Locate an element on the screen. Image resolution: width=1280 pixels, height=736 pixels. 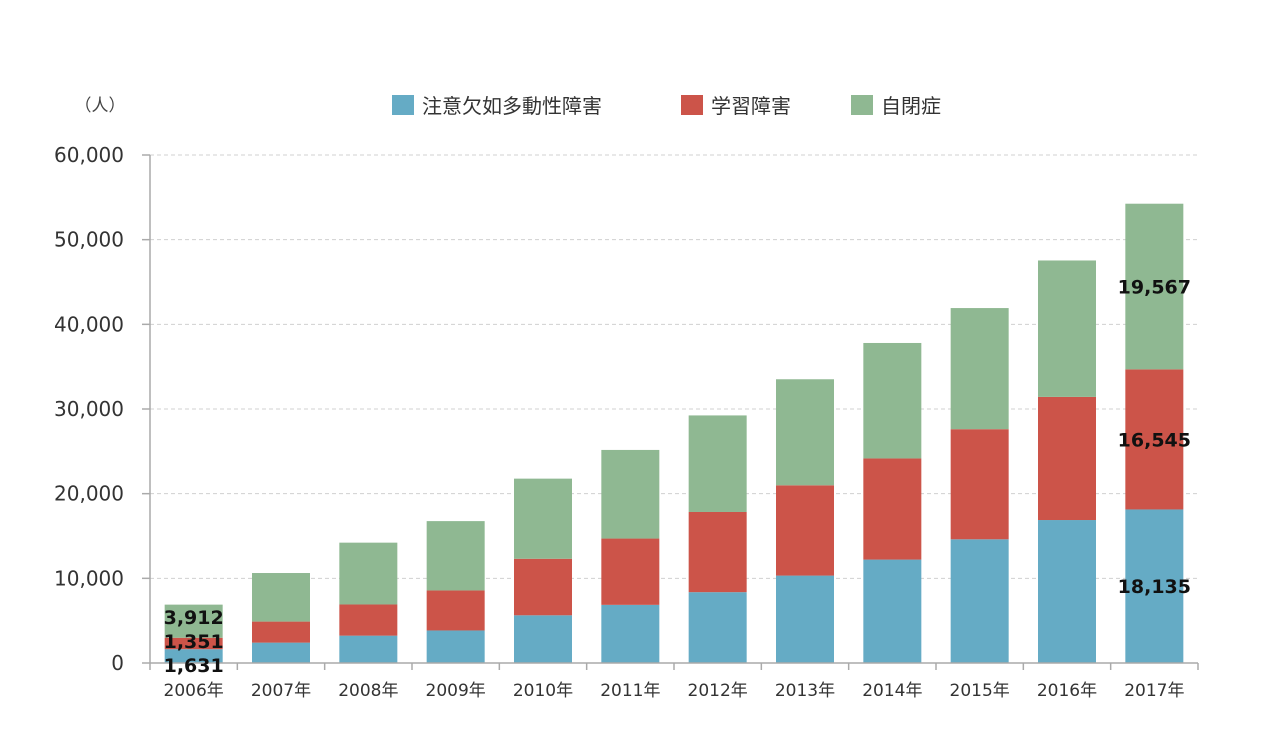
legend-label: 学習障害 is located at coordinates (751, 106).